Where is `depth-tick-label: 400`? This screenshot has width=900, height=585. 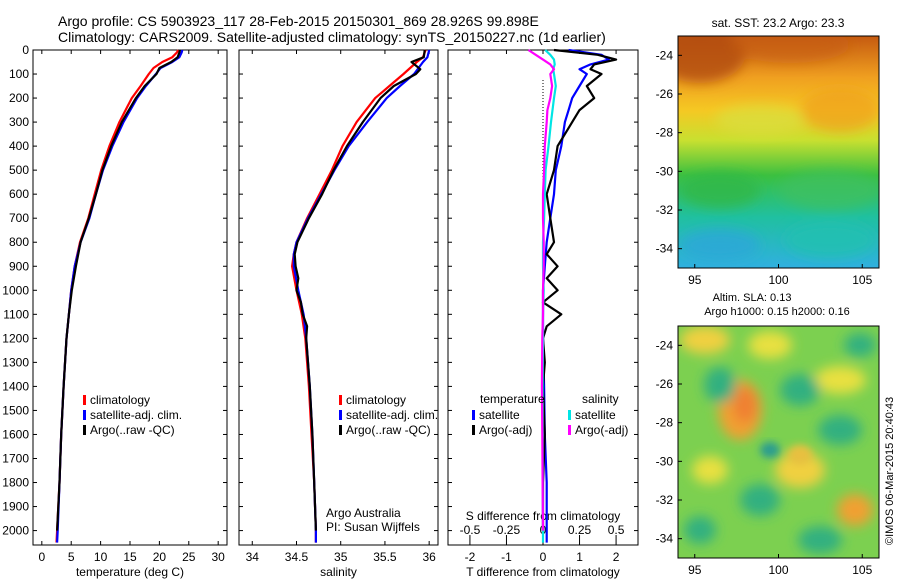 depth-tick-label: 400 is located at coordinates (19, 146).